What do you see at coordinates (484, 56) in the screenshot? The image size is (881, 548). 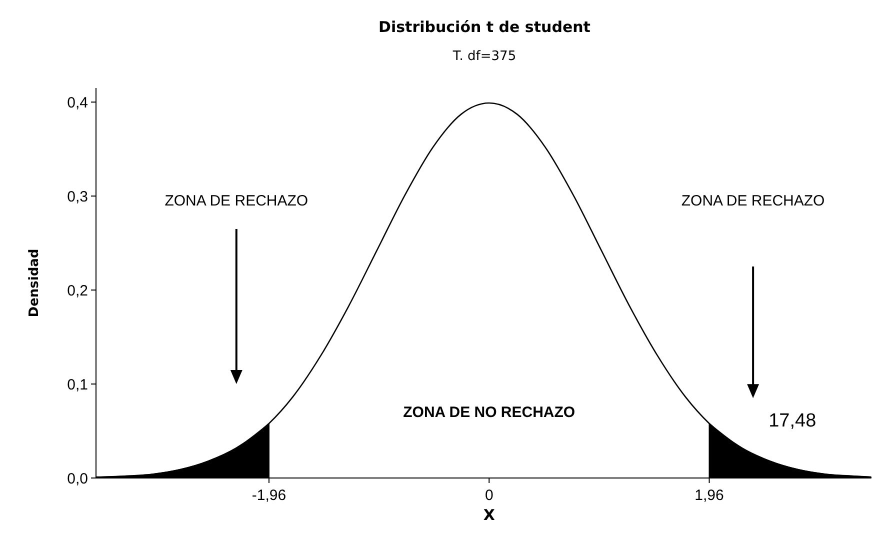 I see `chart-subtitle: T. df=375` at bounding box center [484, 56].